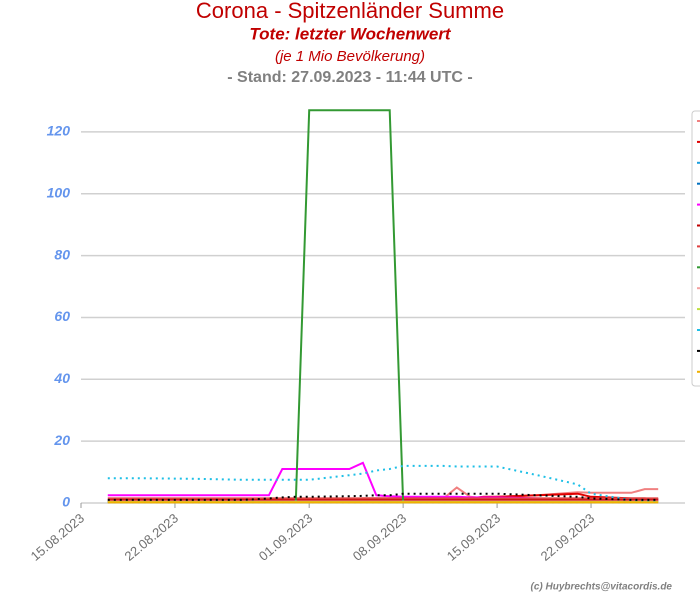 The width and height of the screenshot is (700, 600). I want to click on chart-stand: - Stand: 27.09.2023 - 11:44 UTC -, so click(349, 77).